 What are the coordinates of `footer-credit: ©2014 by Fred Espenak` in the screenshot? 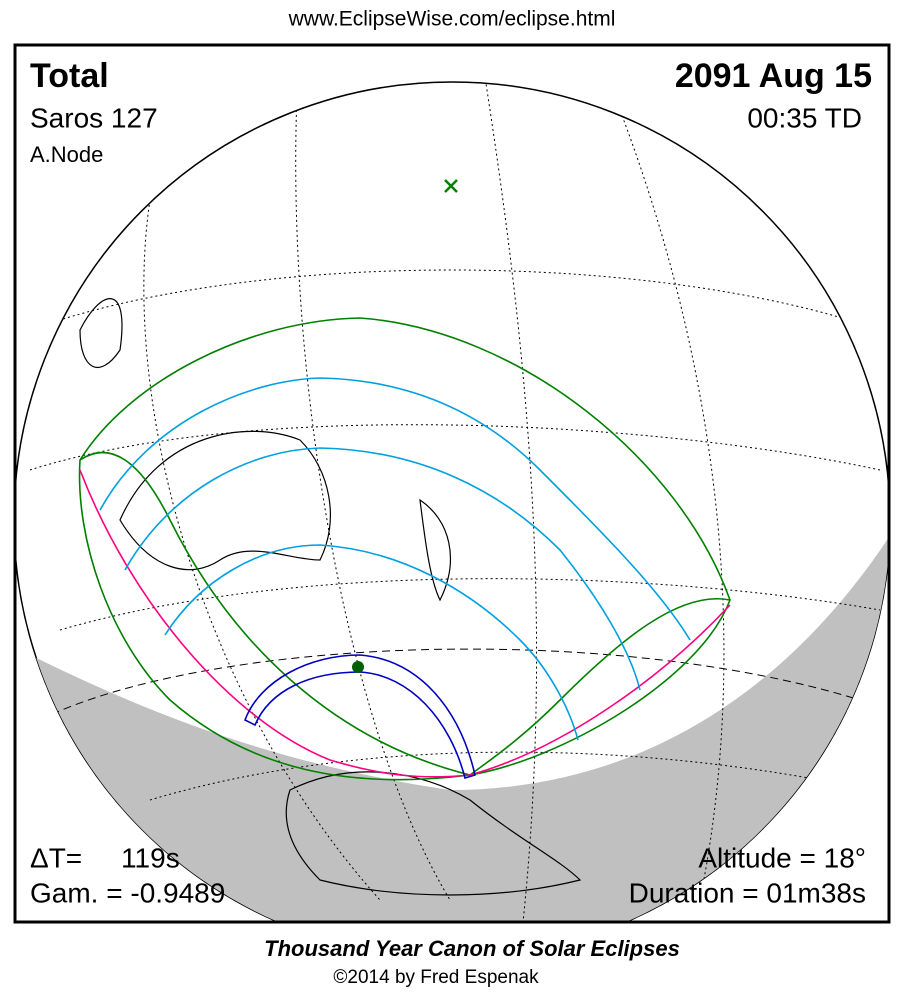 It's located at (436, 977).